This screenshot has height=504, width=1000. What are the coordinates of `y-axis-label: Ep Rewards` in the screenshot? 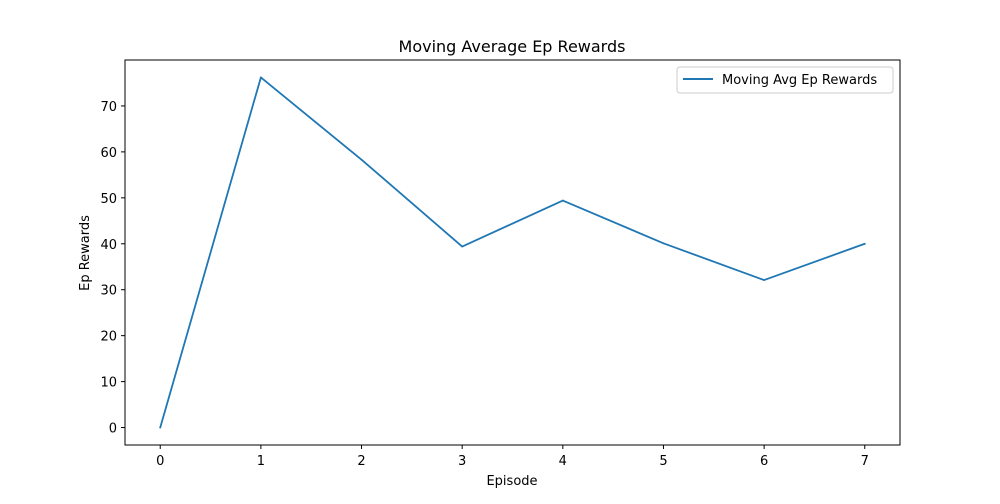 It's located at (85, 253).